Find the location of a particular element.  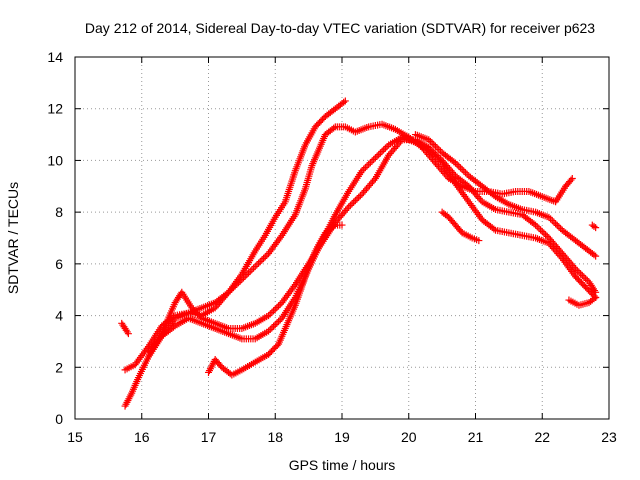

x-tick-label: 21 is located at coordinates (476, 437).